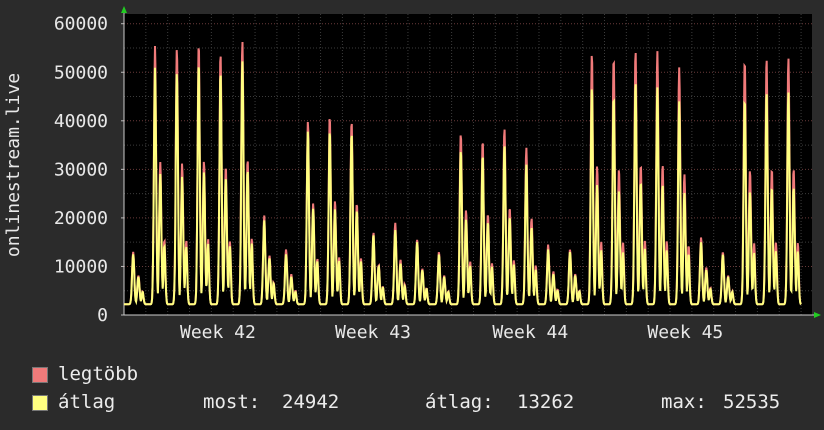 The width and height of the screenshot is (824, 430). What do you see at coordinates (817, 315) in the screenshot?
I see `x-axis-arrow-icon` at bounding box center [817, 315].